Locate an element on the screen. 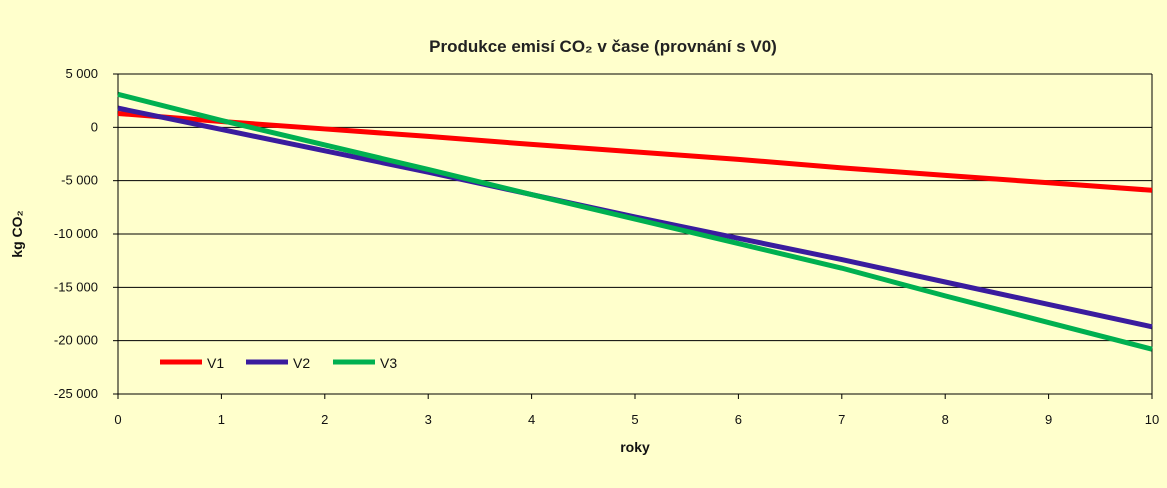  y-tick-label: -15 000 is located at coordinates (76, 286).